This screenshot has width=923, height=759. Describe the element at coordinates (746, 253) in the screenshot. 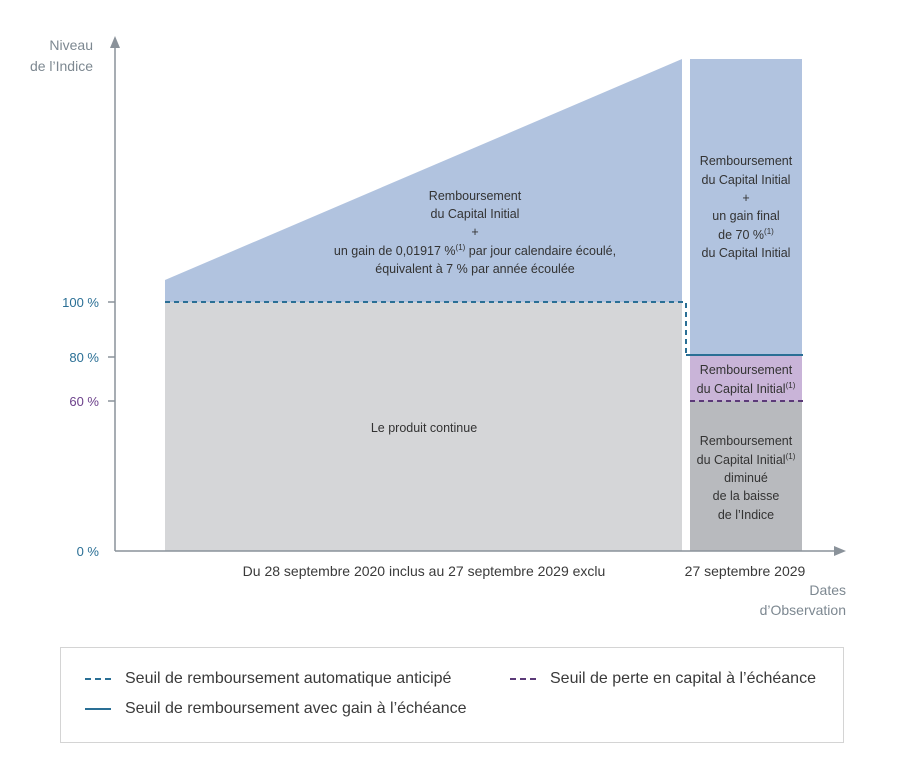

I see `right-gain-line6: du Capital Initial` at that location.